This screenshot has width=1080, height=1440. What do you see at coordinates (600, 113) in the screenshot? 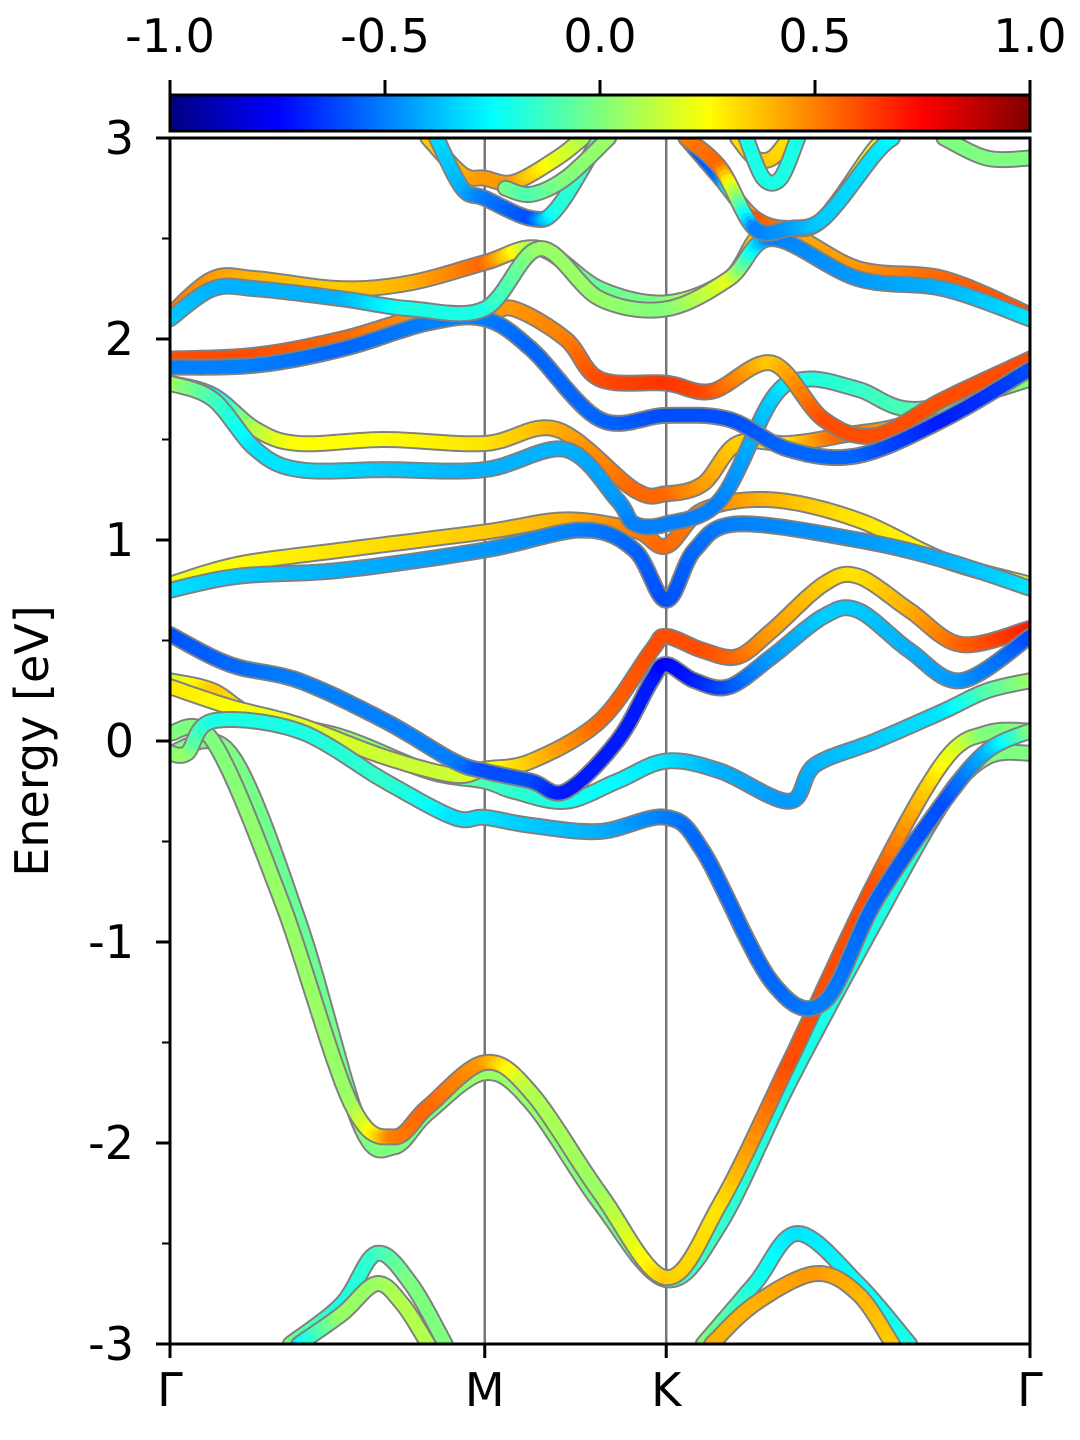
I see `colorbar-gradient` at bounding box center [600, 113].